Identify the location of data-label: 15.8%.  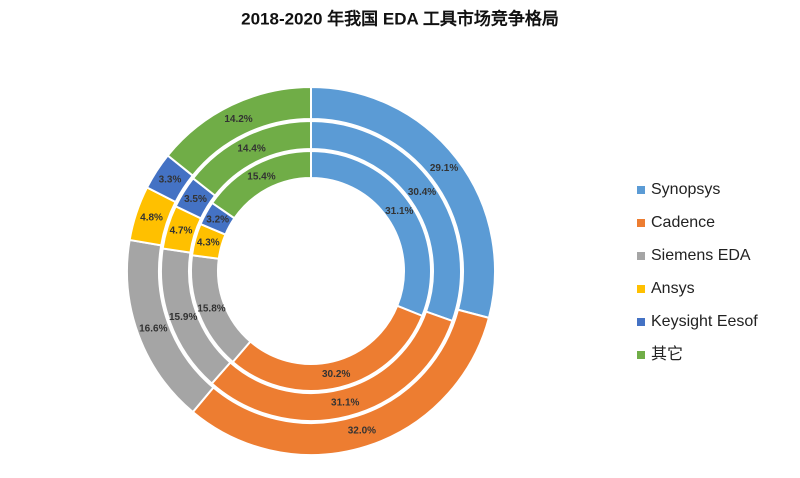
(211, 309).